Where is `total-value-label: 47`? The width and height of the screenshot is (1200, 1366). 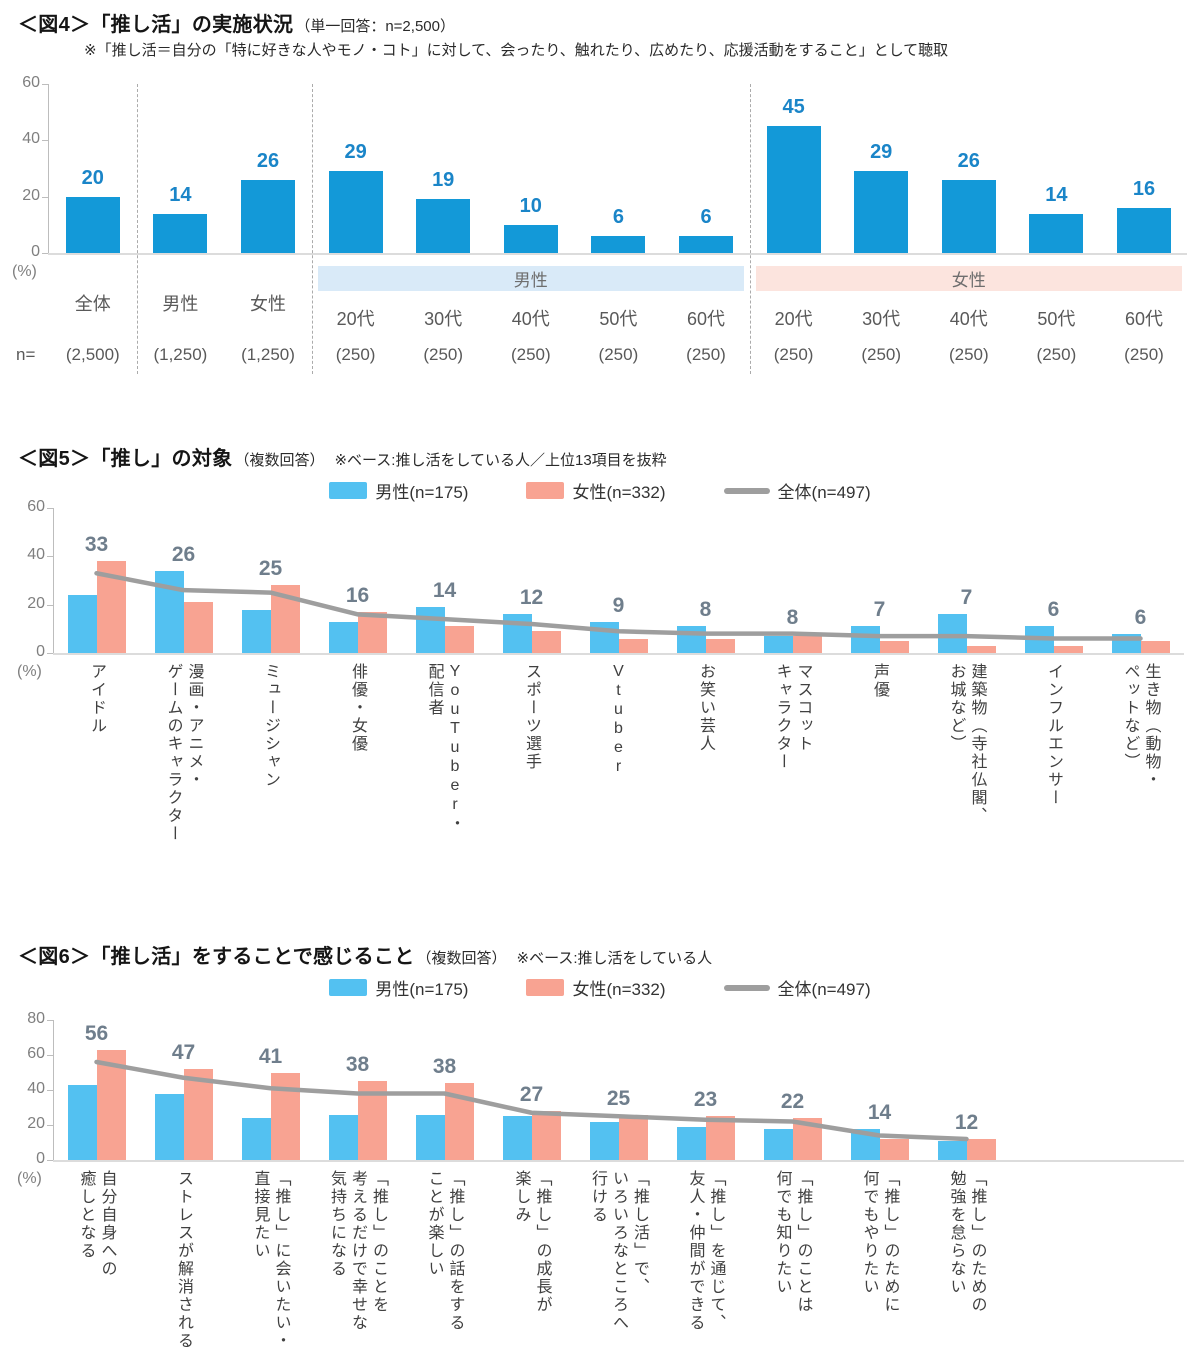
total-value-label: 47 is located at coordinates (183, 1052).